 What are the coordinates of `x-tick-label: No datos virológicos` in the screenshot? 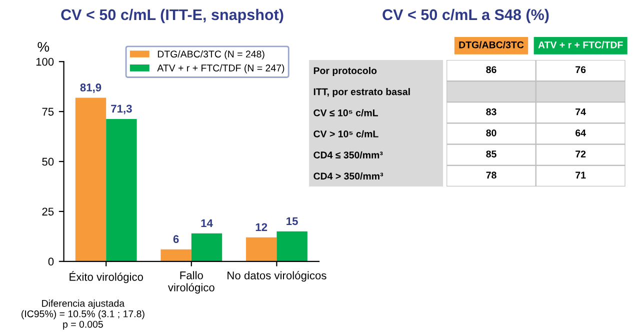 It's located at (277, 276).